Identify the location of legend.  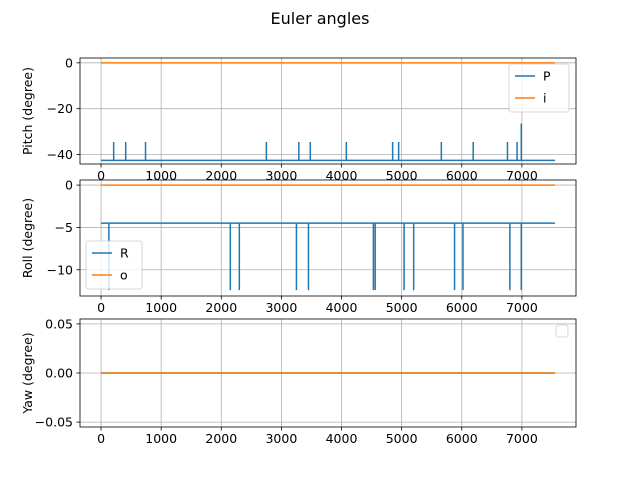
(562, 331).